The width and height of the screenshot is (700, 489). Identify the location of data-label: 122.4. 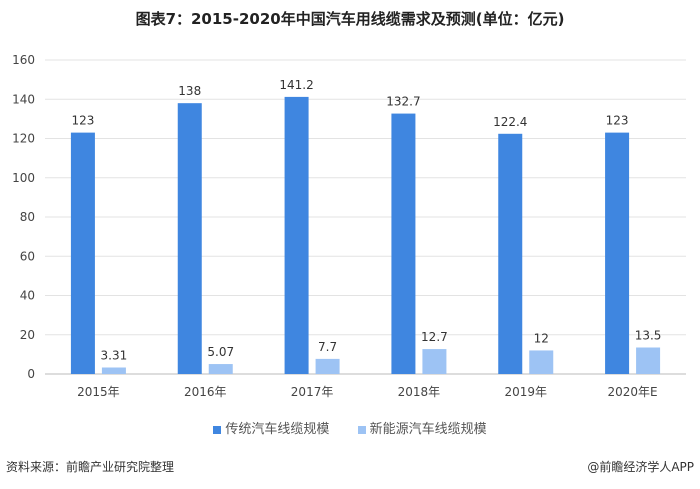
(510, 122).